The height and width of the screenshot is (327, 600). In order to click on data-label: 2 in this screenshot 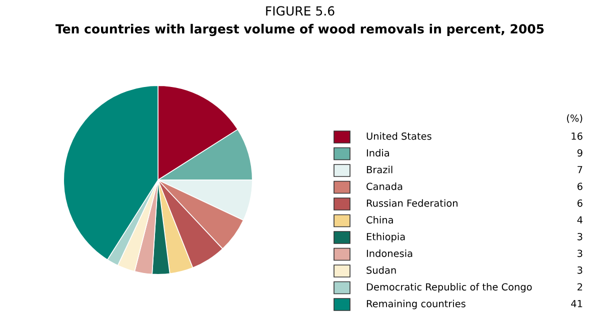, I will do `click(580, 286)`.